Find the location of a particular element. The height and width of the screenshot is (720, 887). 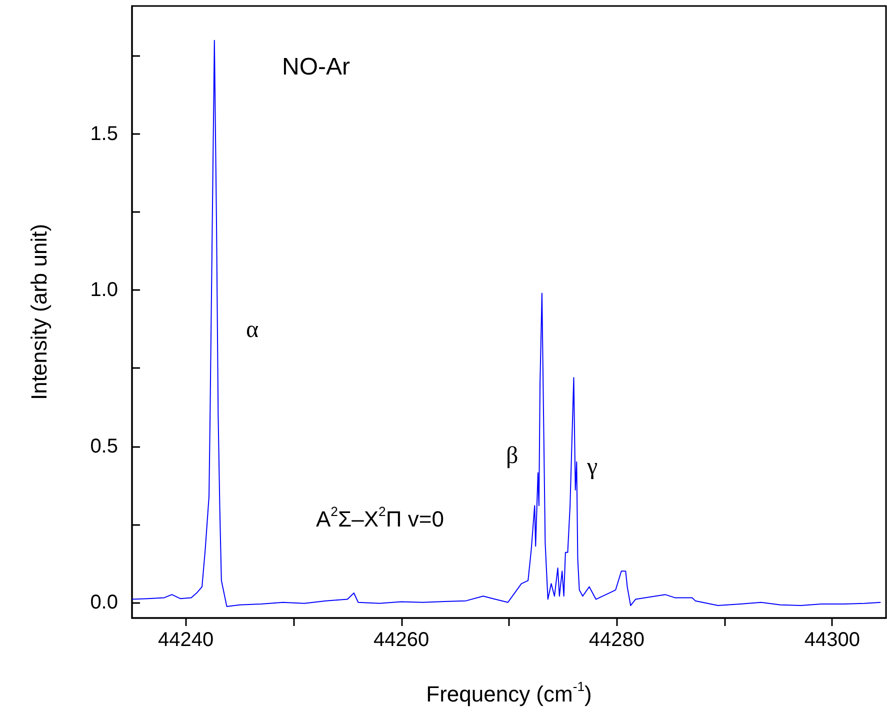

x-tick-label: 44280 is located at coordinates (616, 640).